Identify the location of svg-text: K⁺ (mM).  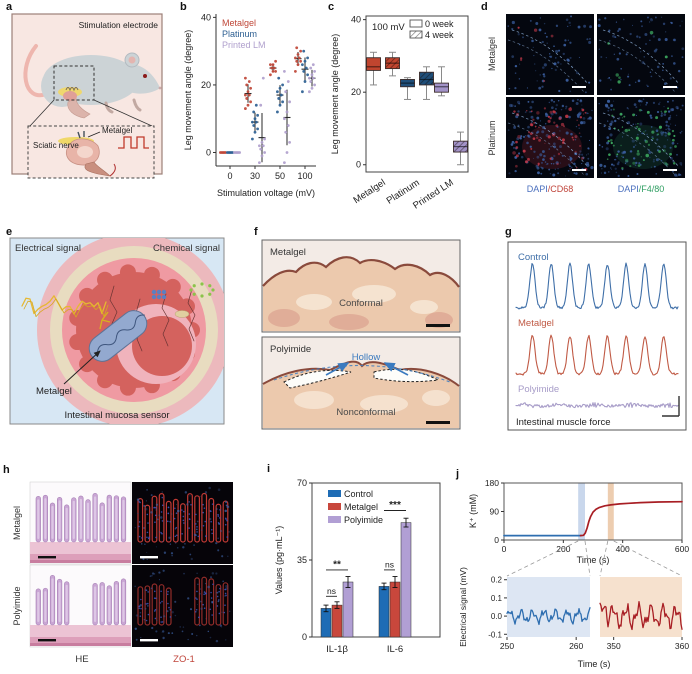
(473, 511).